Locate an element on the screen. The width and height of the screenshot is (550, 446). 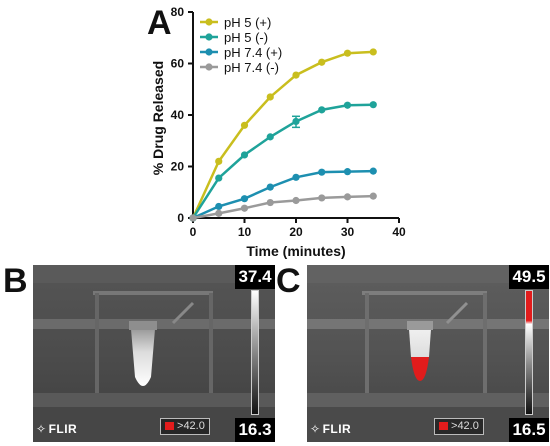
y-tick-label: 0 is located at coordinates (180, 218).